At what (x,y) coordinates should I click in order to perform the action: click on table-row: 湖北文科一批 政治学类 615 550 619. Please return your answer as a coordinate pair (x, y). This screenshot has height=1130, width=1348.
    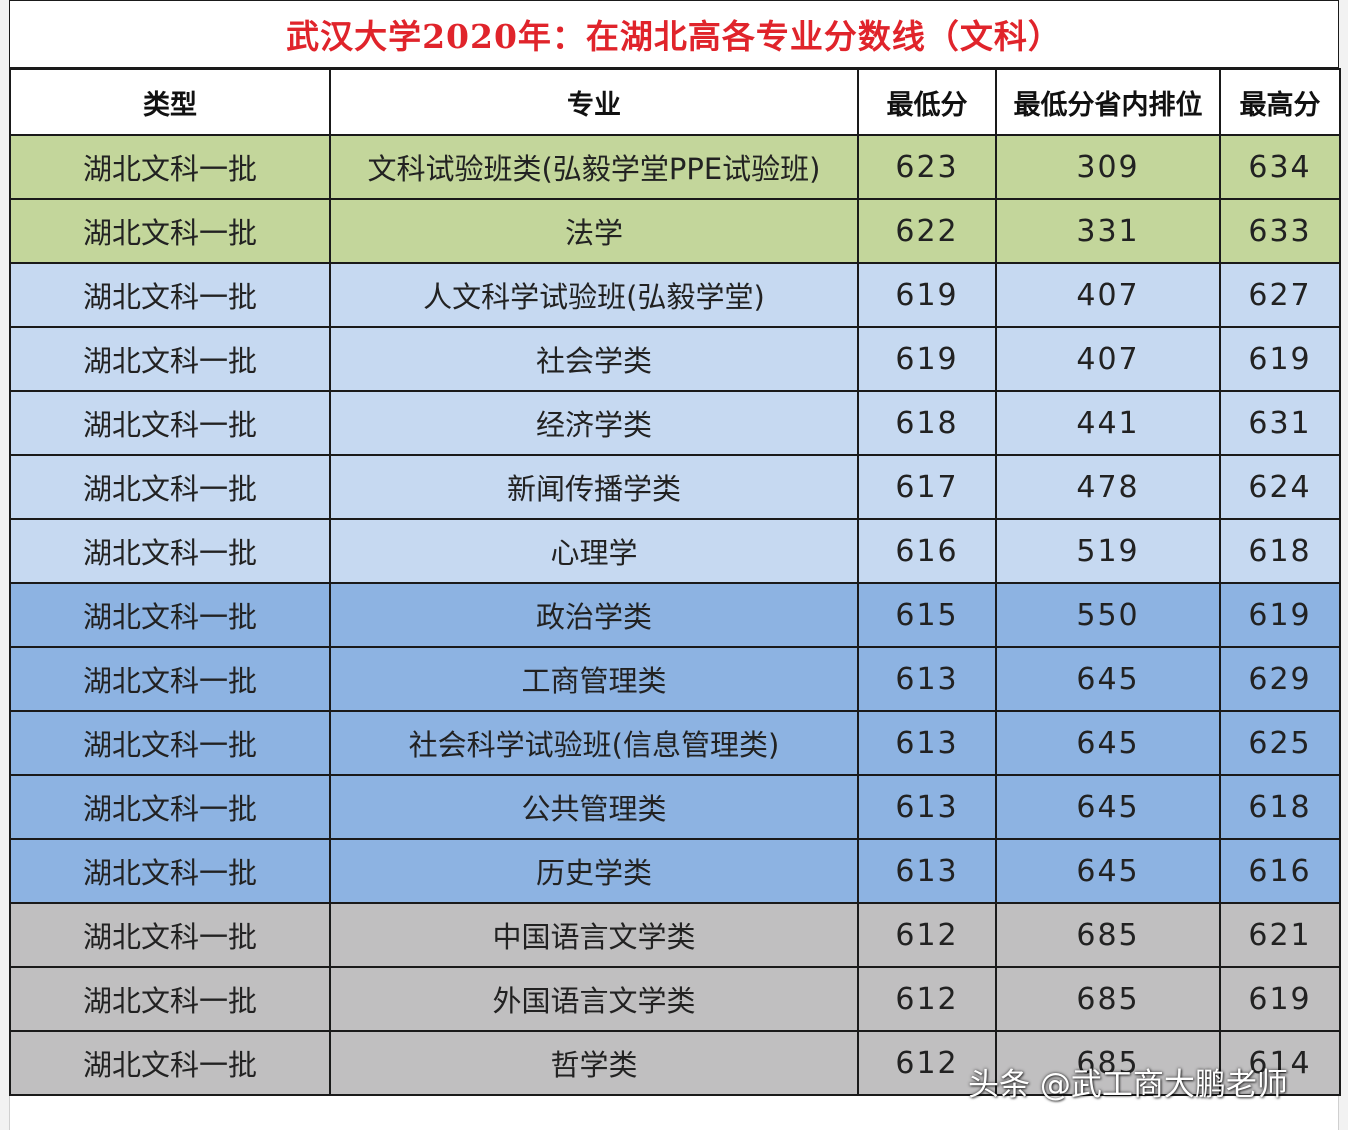
    Looking at the image, I should click on (675, 615).